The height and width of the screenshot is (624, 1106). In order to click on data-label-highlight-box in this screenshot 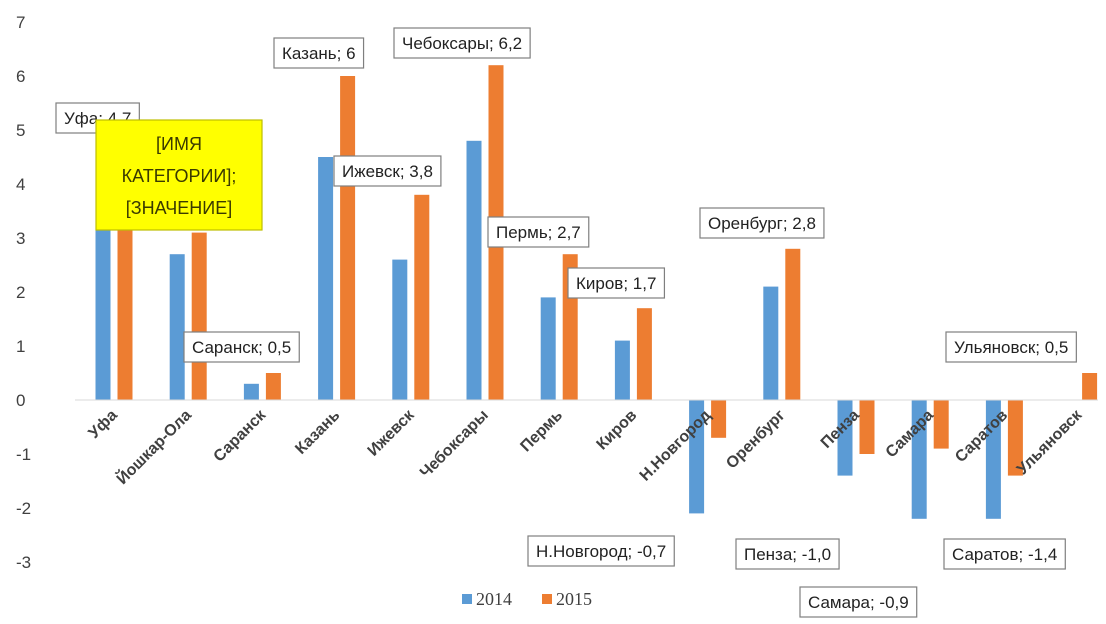, I will do `click(179, 175)`.